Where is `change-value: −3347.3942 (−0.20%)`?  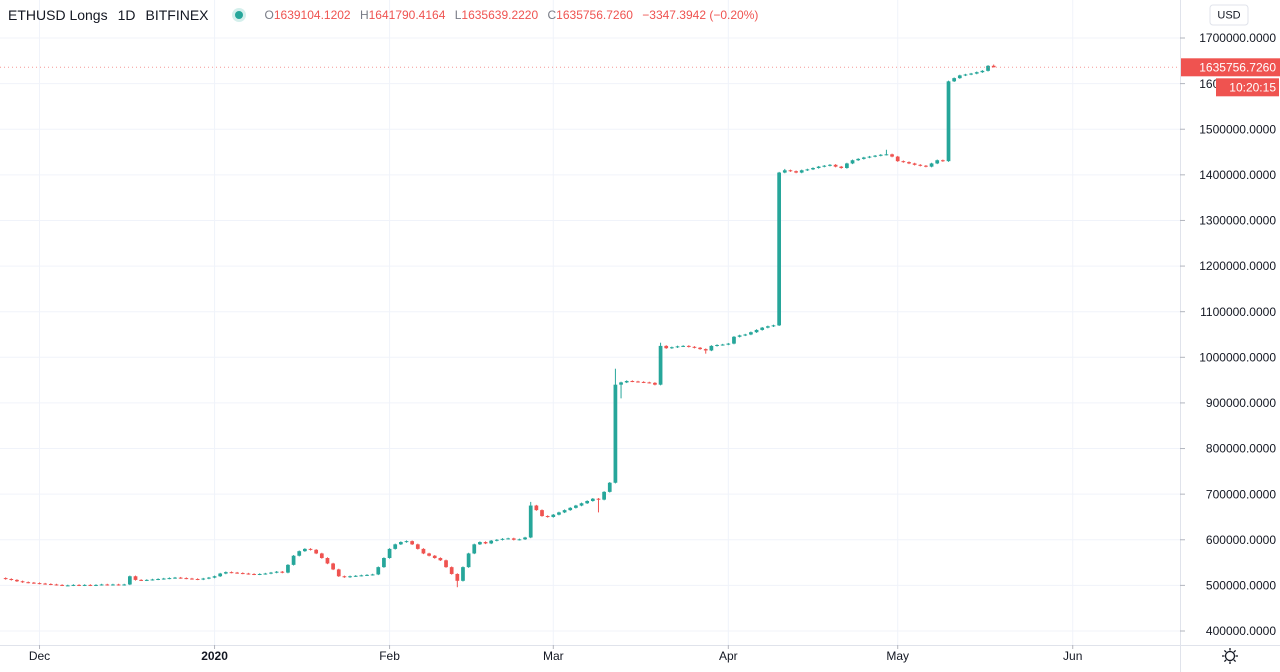
change-value: −3347.3942 (−0.20%) is located at coordinates (700, 15).